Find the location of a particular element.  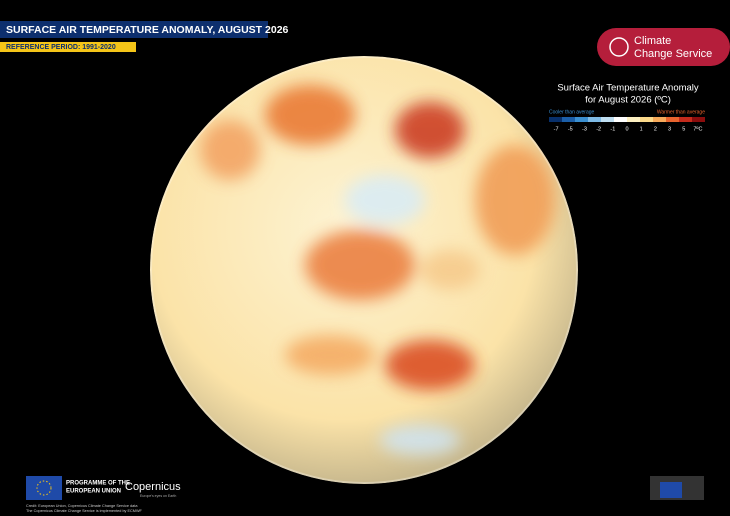

copernicus-tag: Europe's eyes on Earth is located at coordinates (158, 496).